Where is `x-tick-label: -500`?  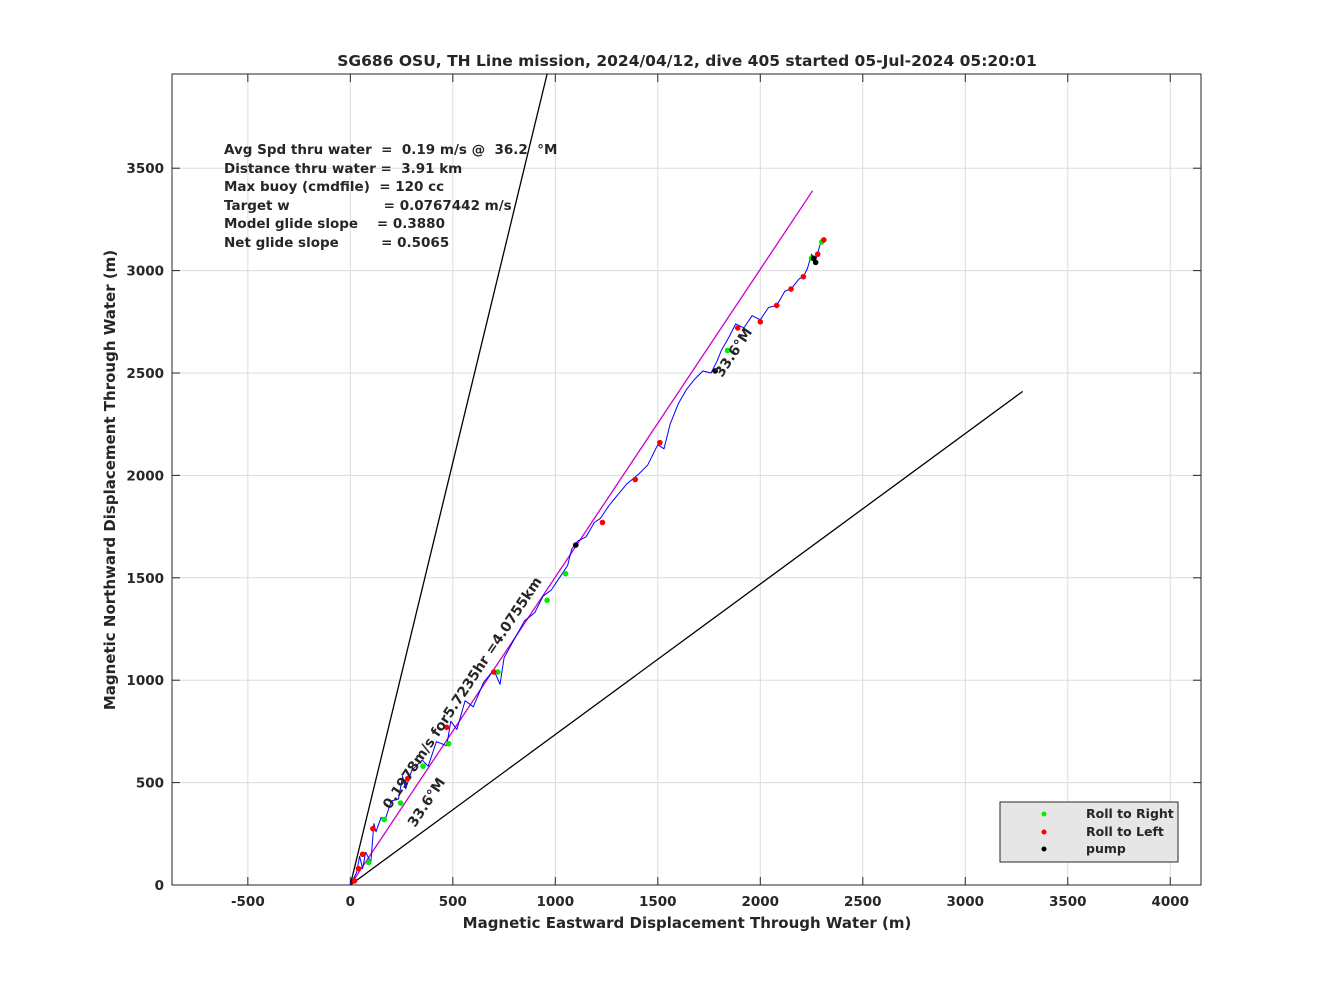
x-tick-label: -500 is located at coordinates (248, 902).